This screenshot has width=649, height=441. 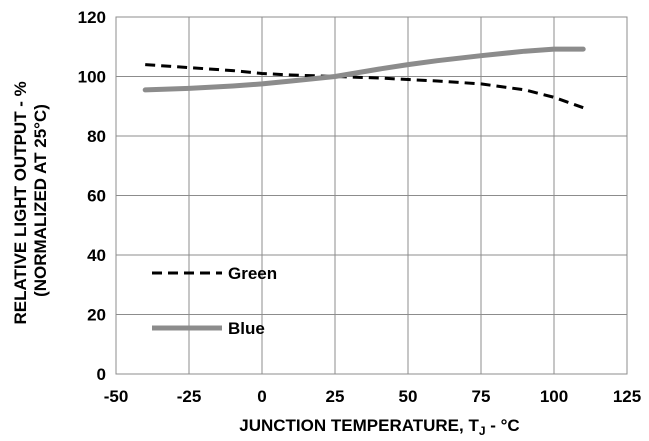 I want to click on y-tick-label: 120, so click(x=92, y=17).